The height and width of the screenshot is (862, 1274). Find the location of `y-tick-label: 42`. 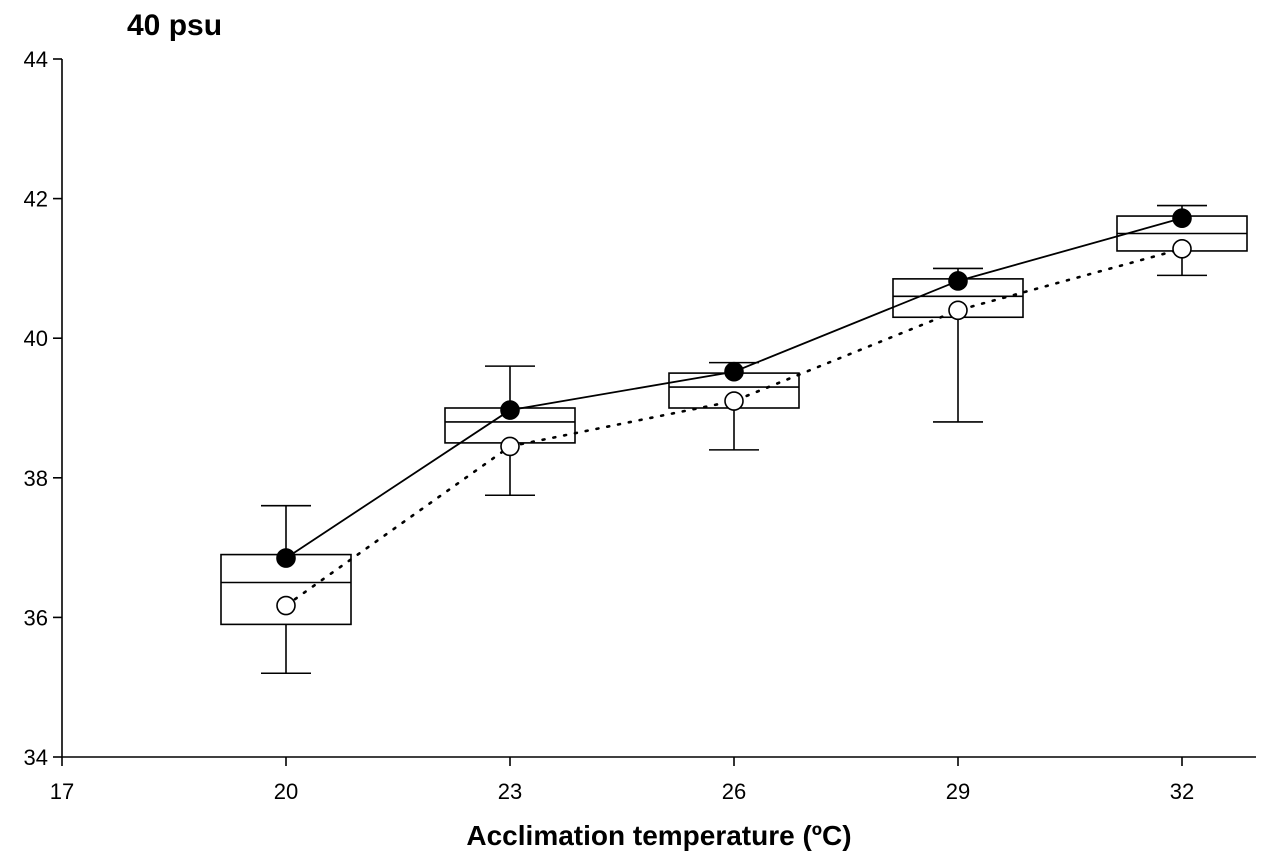

y-tick-label: 42 is located at coordinates (36, 199).